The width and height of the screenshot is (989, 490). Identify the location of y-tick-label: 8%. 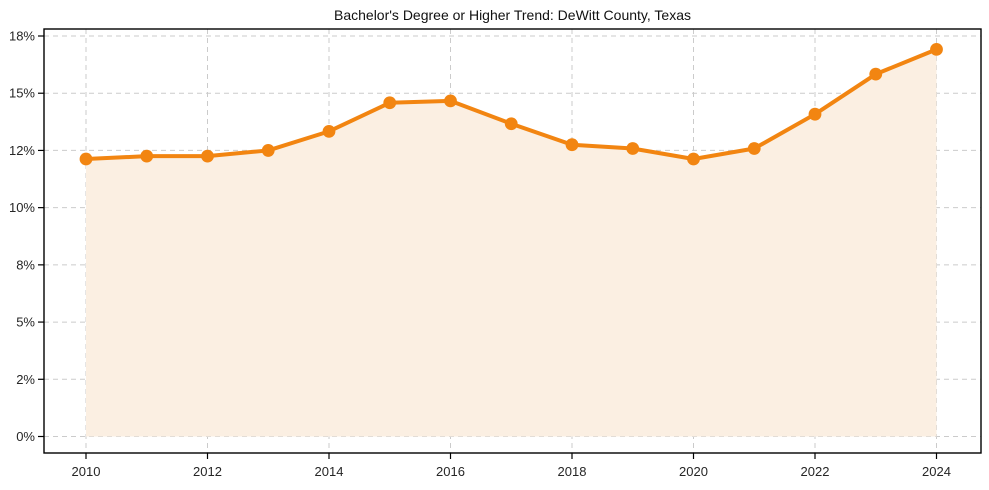
(25, 264).